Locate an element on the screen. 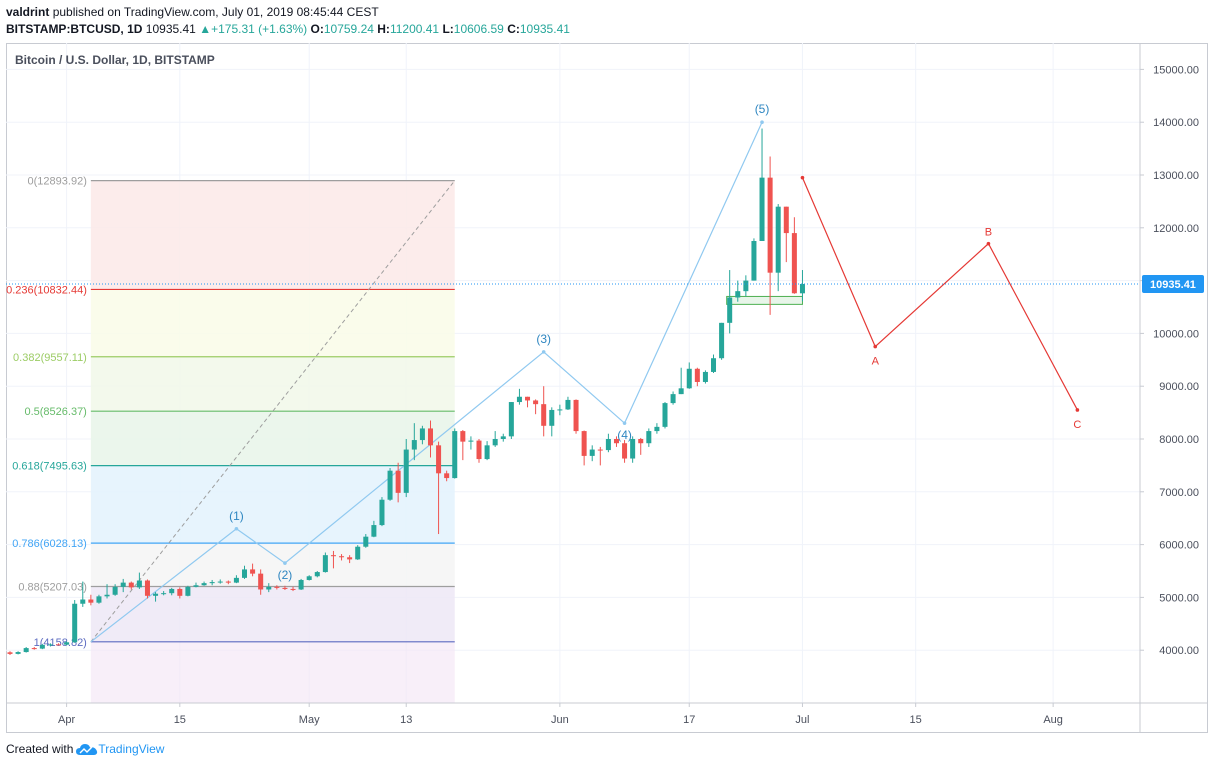 Image resolution: width=1214 pixels, height=768 pixels. tradingview-logo: TradingView is located at coordinates (120, 749).